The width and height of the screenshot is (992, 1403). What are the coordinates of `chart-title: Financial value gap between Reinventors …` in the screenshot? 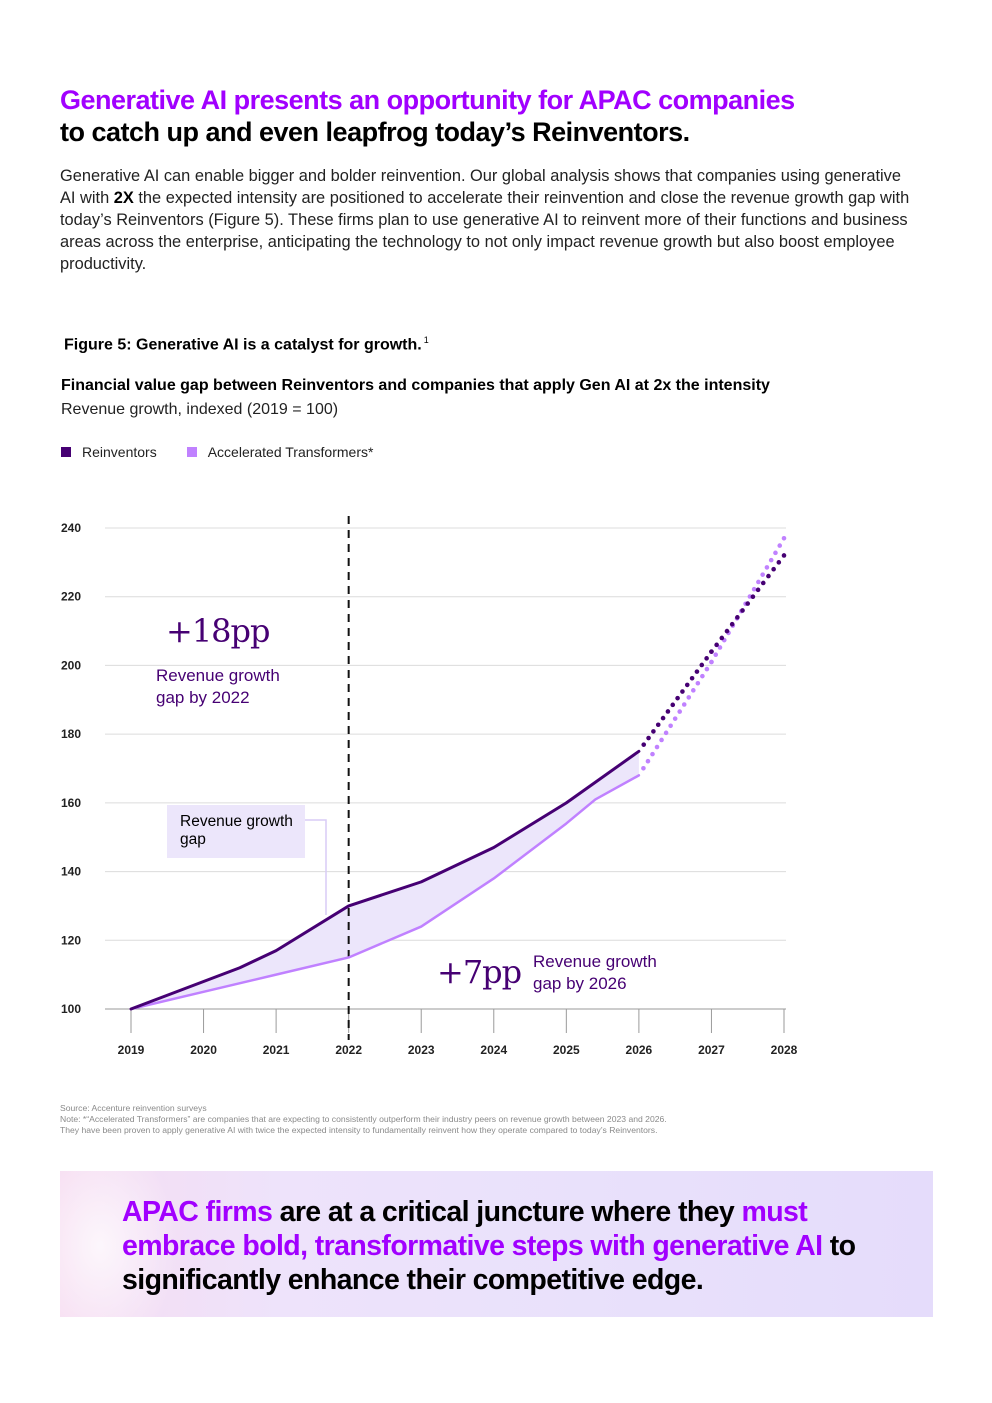 It's located at (415, 385).